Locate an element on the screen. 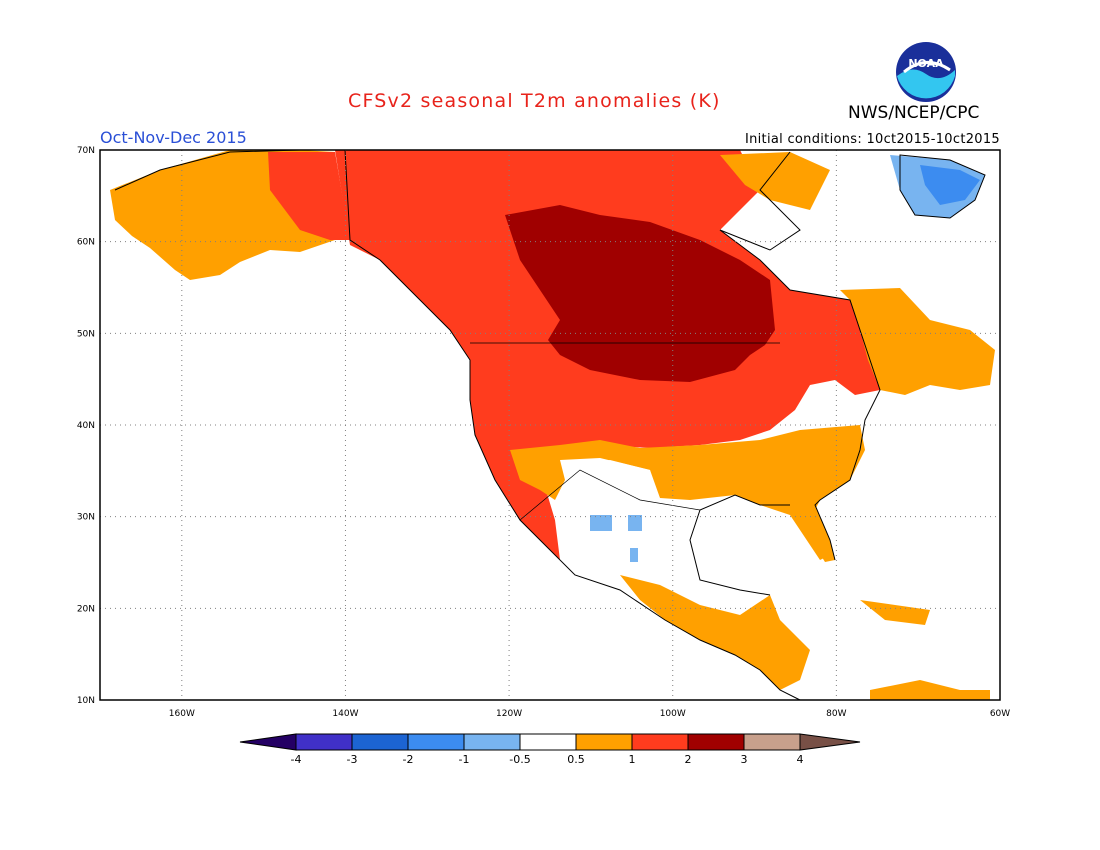 The width and height of the screenshot is (1100, 850). colorbar-level-label: 2 is located at coordinates (688, 759).